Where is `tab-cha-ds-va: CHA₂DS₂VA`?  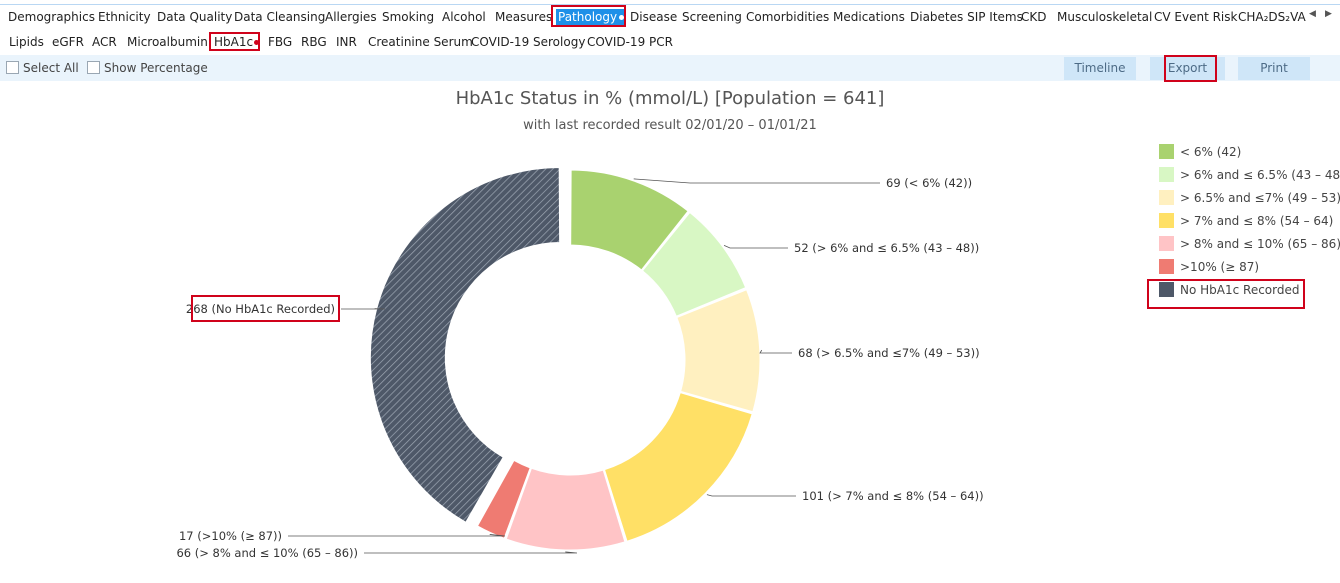 tab-cha-ds-va: CHA₂DS₂VA is located at coordinates (1272, 17).